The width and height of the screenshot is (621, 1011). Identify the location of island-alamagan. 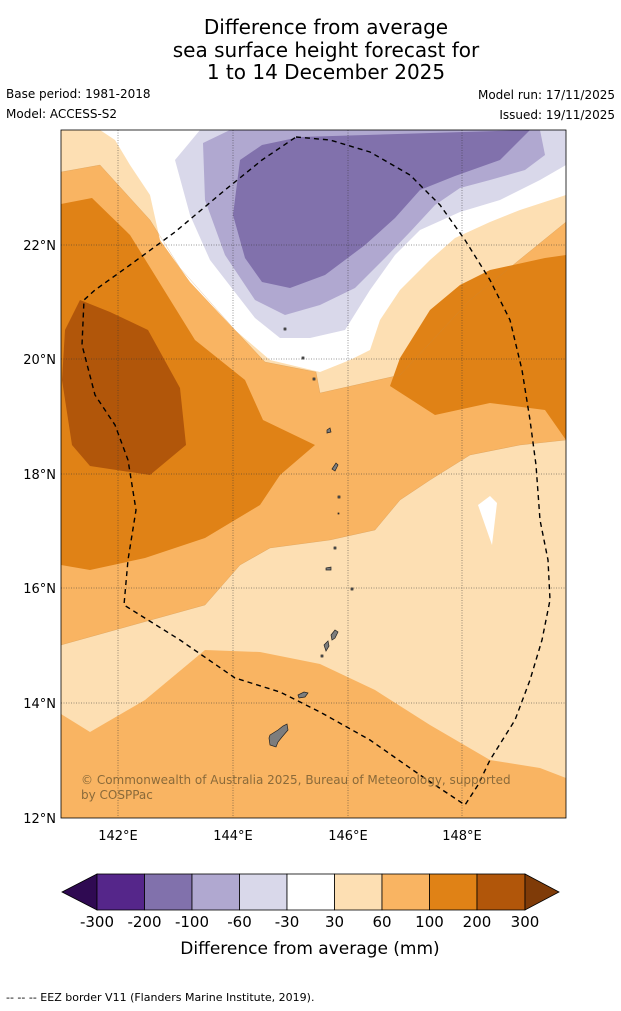
(339, 497).